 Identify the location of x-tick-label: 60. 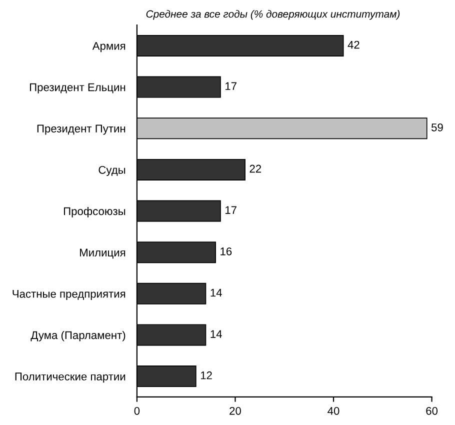
(432, 410).